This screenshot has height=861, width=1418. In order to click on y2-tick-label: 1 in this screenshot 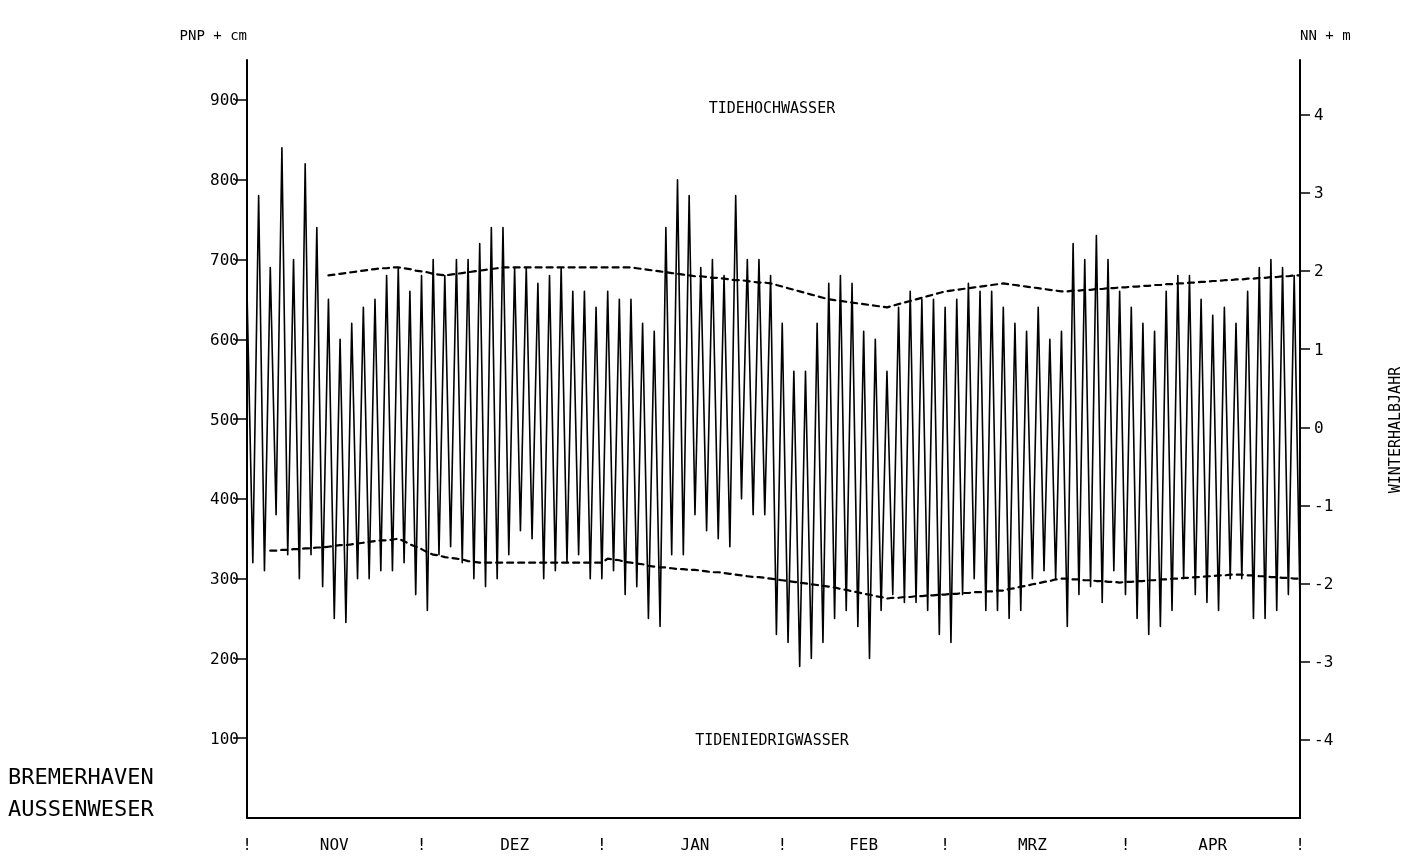, I will do `click(1319, 349)`.